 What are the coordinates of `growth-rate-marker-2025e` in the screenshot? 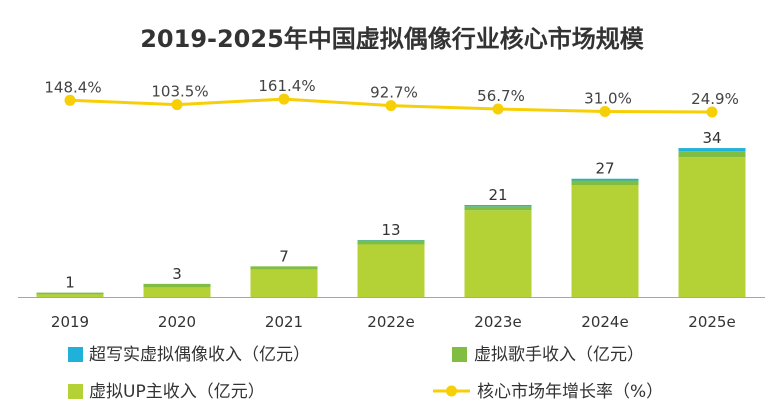 It's located at (712, 112).